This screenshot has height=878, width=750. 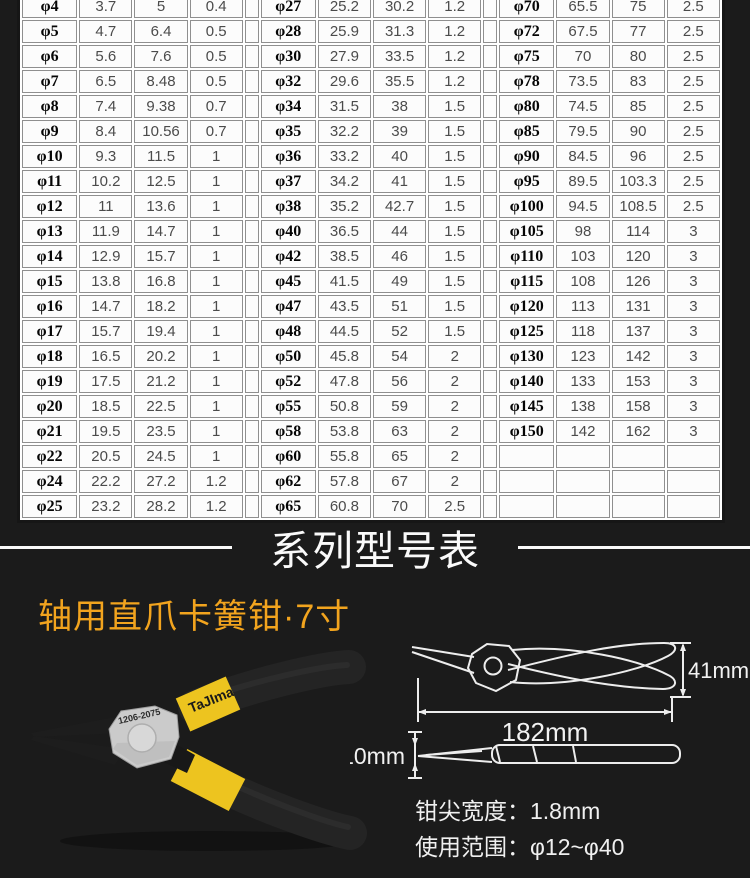 What do you see at coordinates (400, 231) in the screenshot?
I see `value-cell: 44` at bounding box center [400, 231].